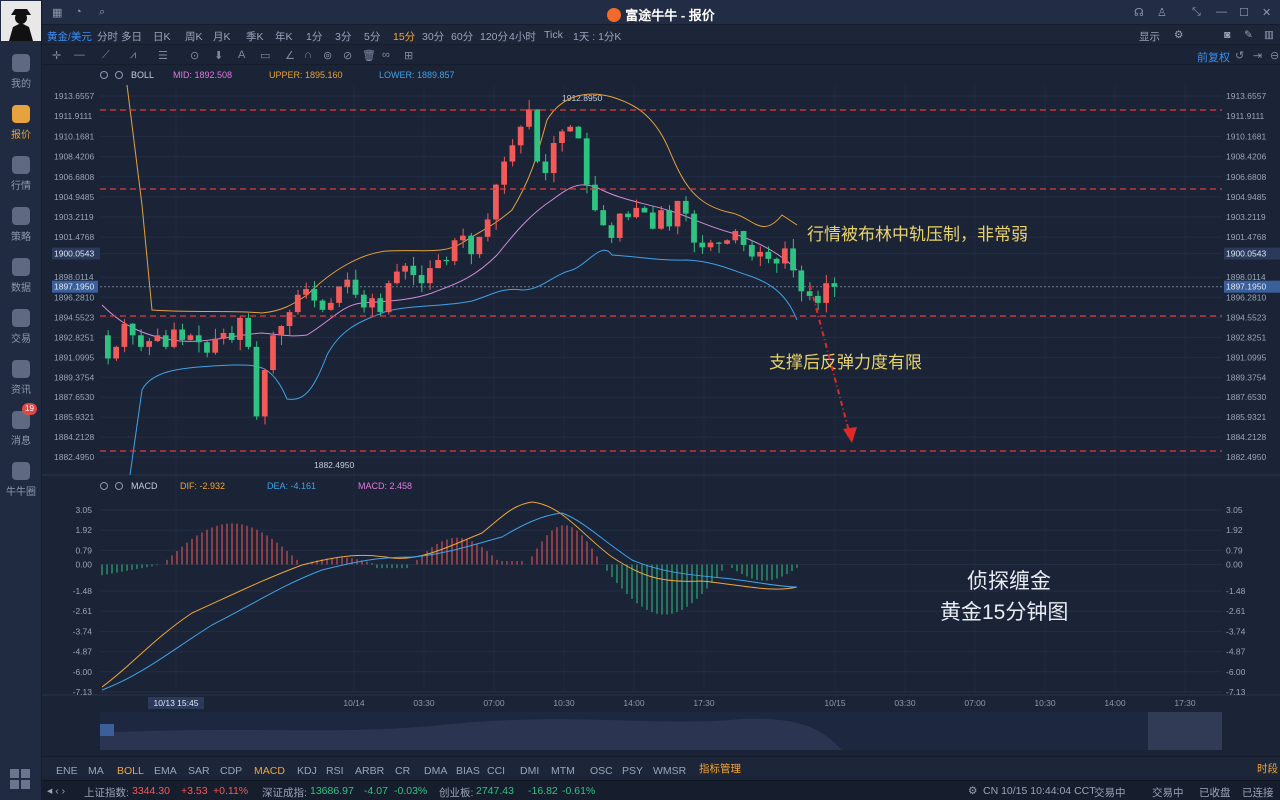 The image size is (1280, 800). I want to click on more-icon: ⊖, so click(1275, 56).